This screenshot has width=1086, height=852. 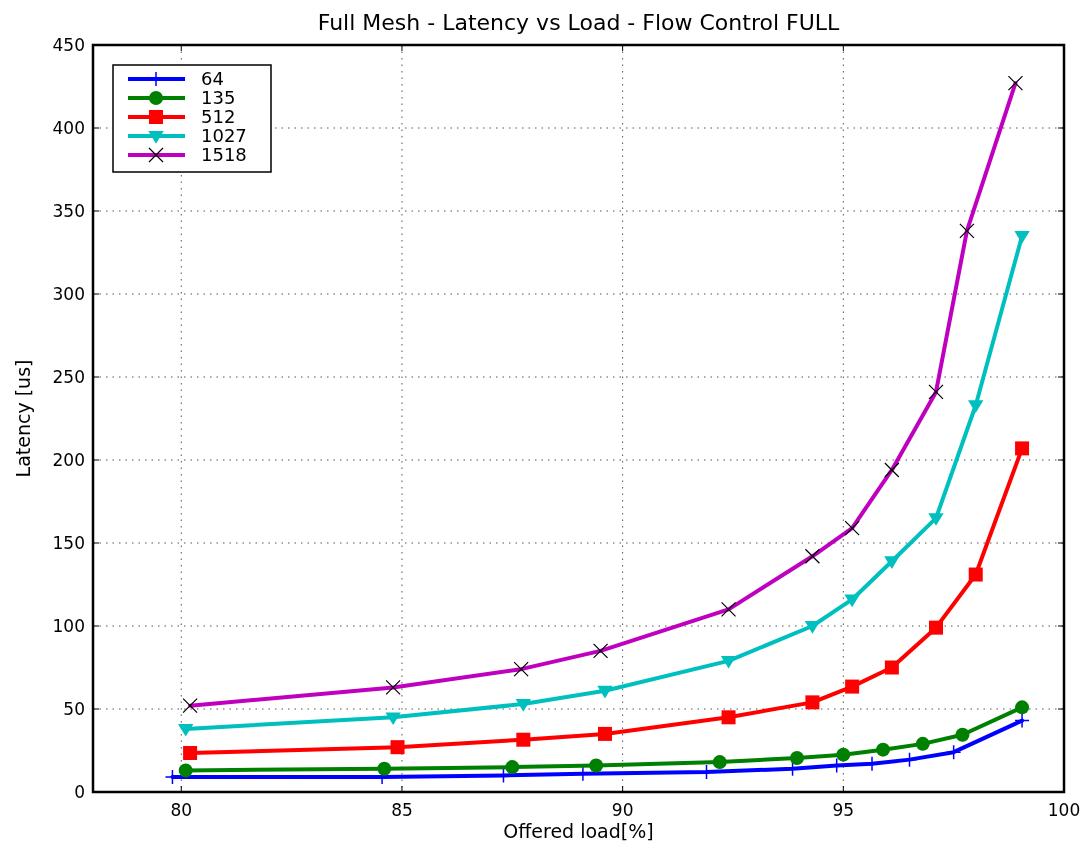 I want to click on y-tick-label: 350, so click(x=68, y=210).